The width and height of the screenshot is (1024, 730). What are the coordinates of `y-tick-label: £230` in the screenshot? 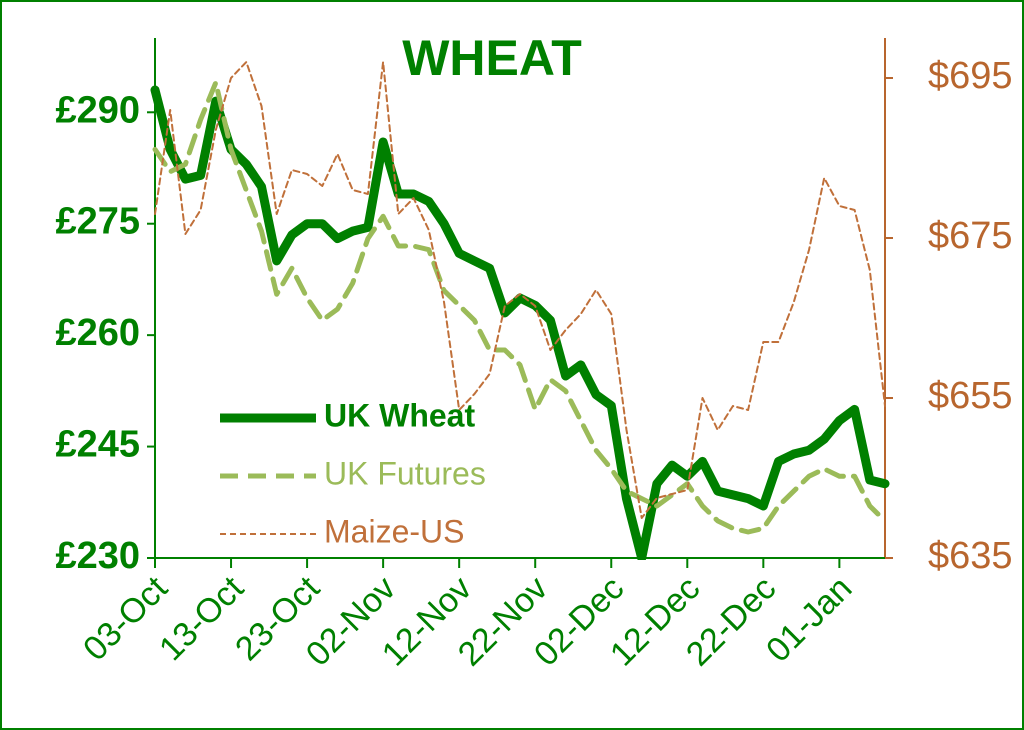 It's located at (97, 556).